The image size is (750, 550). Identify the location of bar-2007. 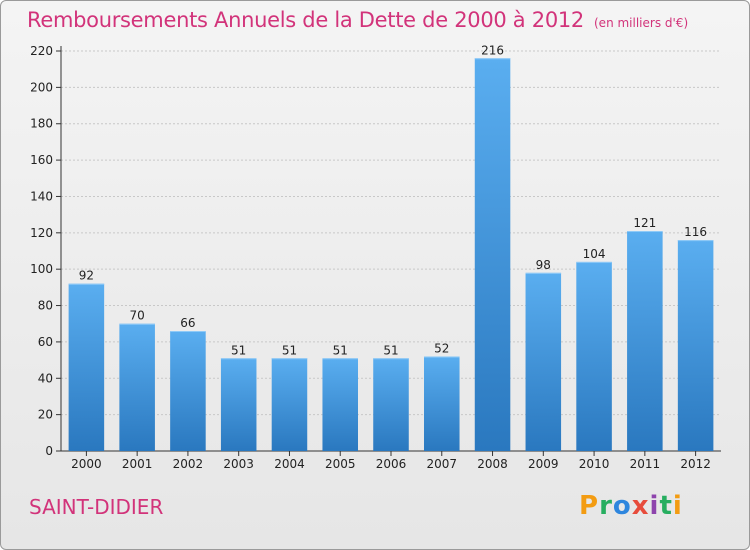
(442, 403).